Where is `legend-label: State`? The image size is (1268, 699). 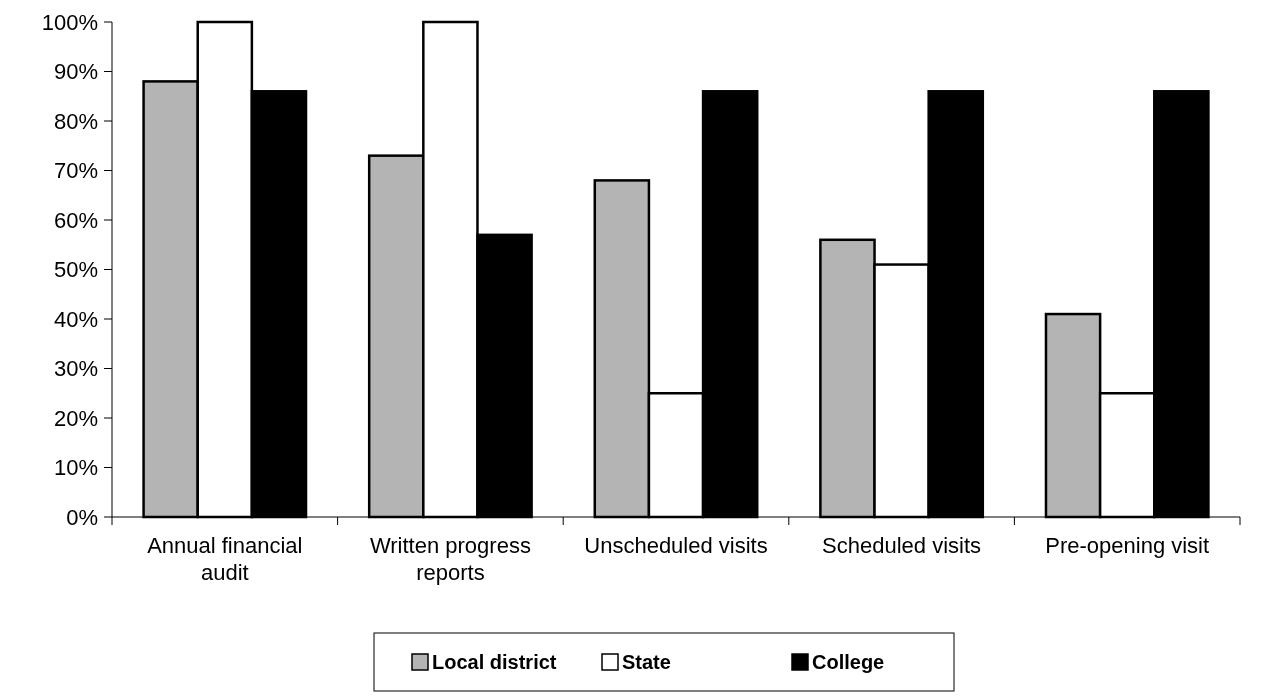
legend-label: State is located at coordinates (646, 662).